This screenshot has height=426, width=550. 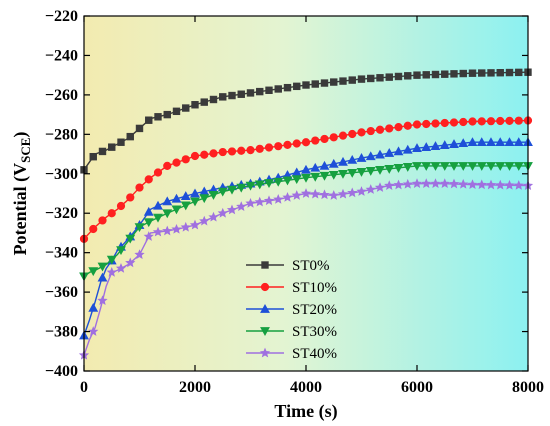 I want to click on y-tick-label: −220, so click(x=61, y=16).